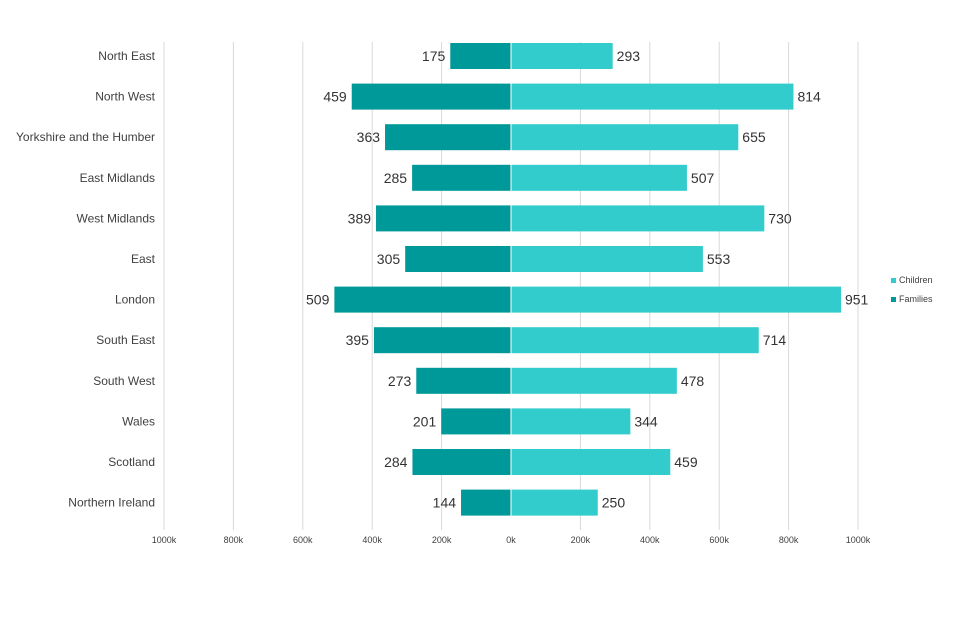 The width and height of the screenshot is (960, 640). I want to click on category-label: East, so click(143, 259).